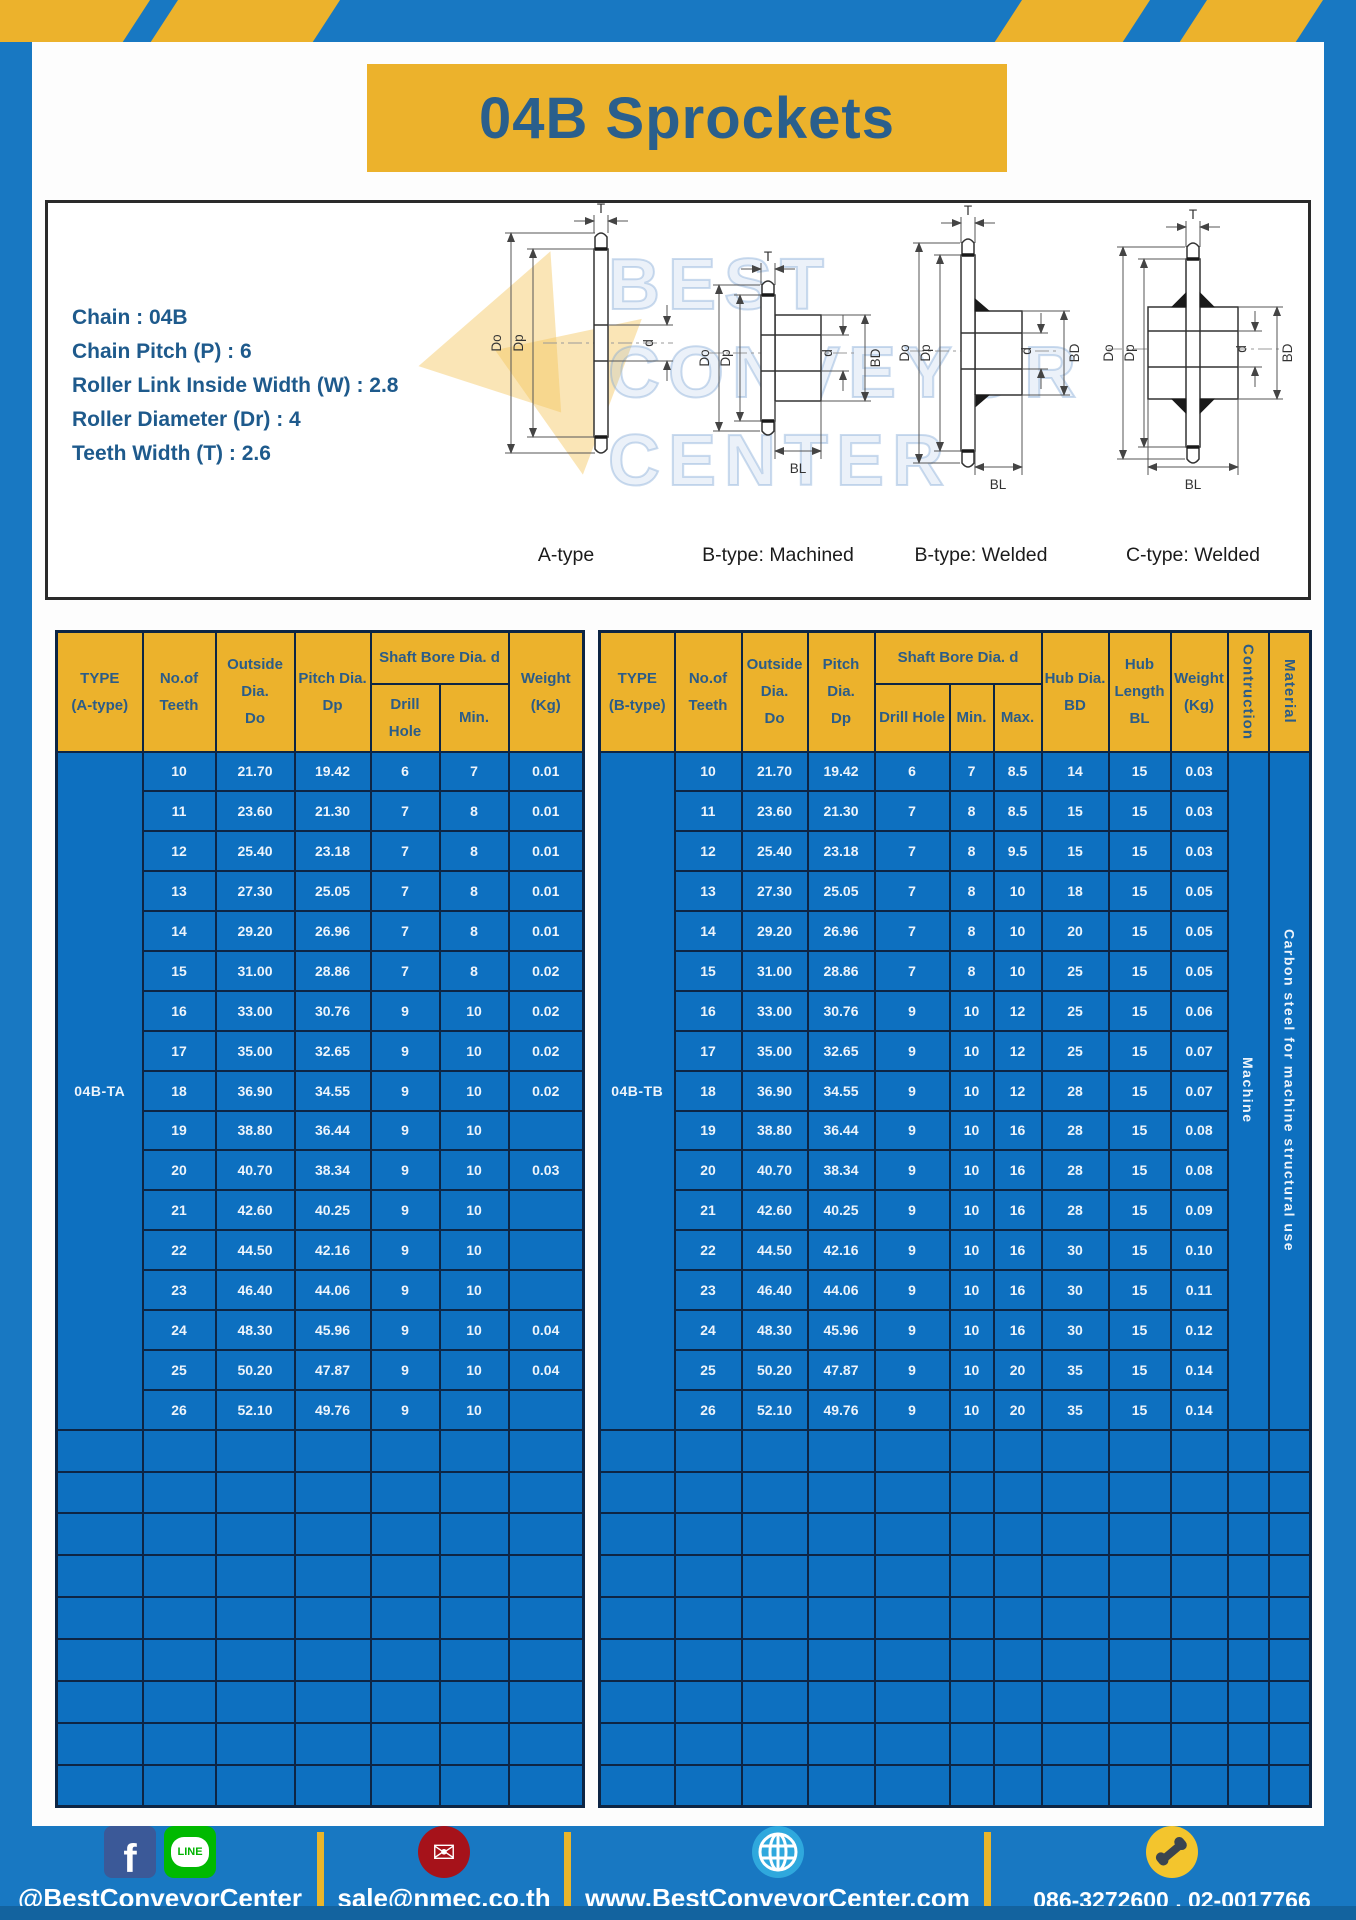 The width and height of the screenshot is (1356, 1920). Describe the element at coordinates (546, 771) in the screenshot. I see `table-cell: 0.01` at that location.